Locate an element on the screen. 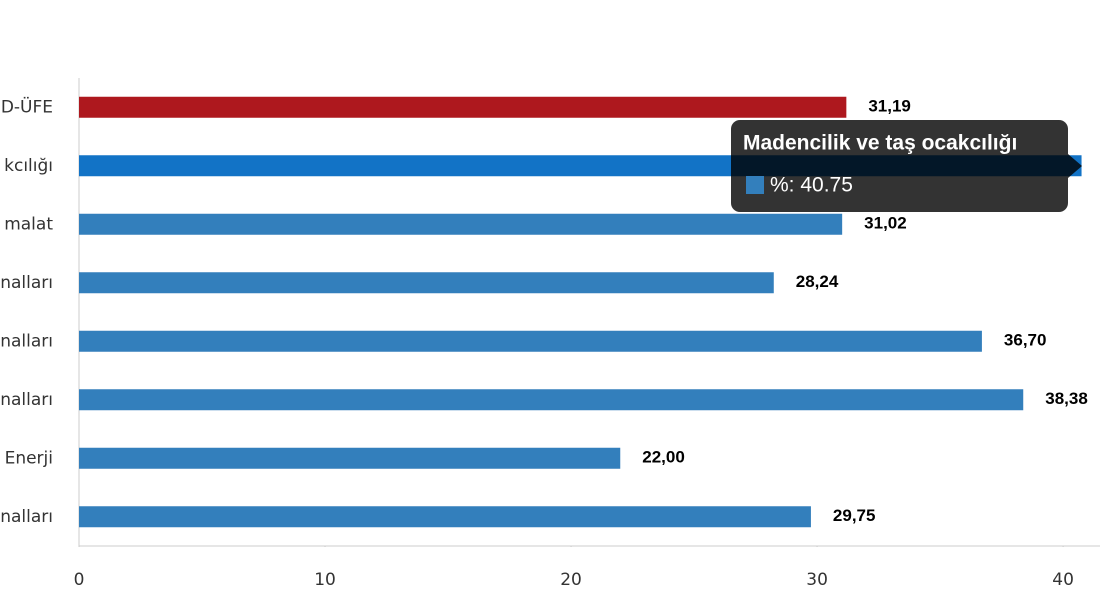 The height and width of the screenshot is (600, 1100). value-label: 31,19 is located at coordinates (889, 106).